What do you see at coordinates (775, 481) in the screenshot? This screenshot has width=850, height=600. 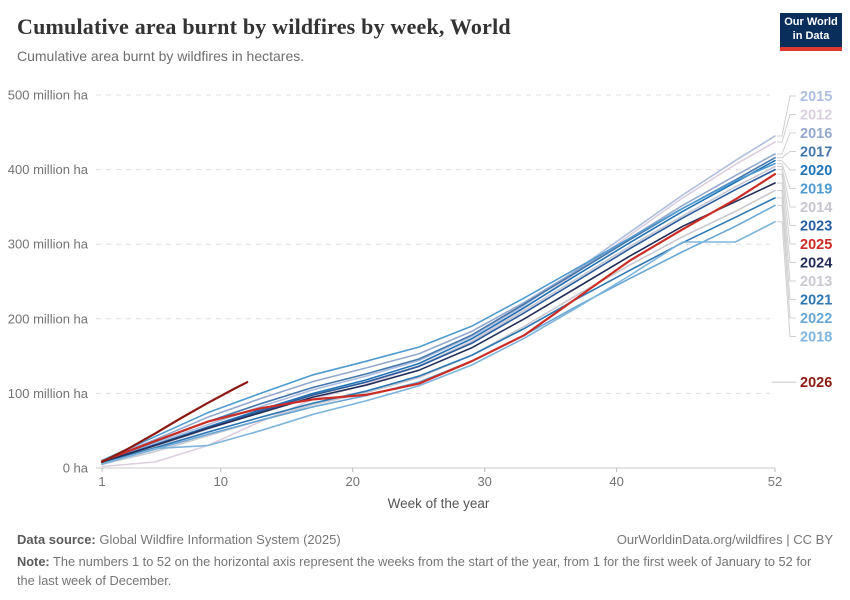 I see `x-tick-label-52: 52` at bounding box center [775, 481].